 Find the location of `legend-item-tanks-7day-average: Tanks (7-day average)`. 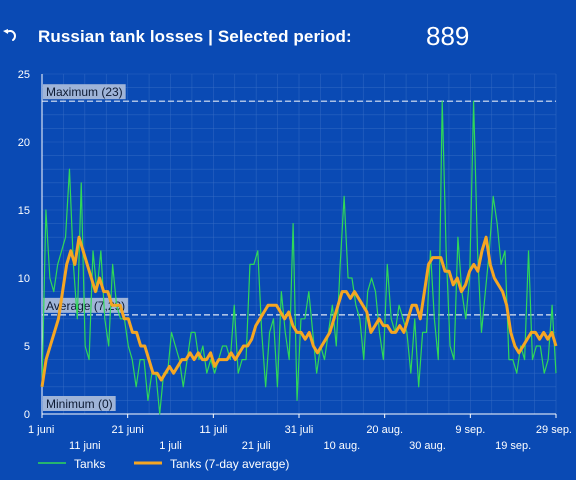

legend-item-tanks-7day-average: Tanks (7-day average) is located at coordinates (211, 463).